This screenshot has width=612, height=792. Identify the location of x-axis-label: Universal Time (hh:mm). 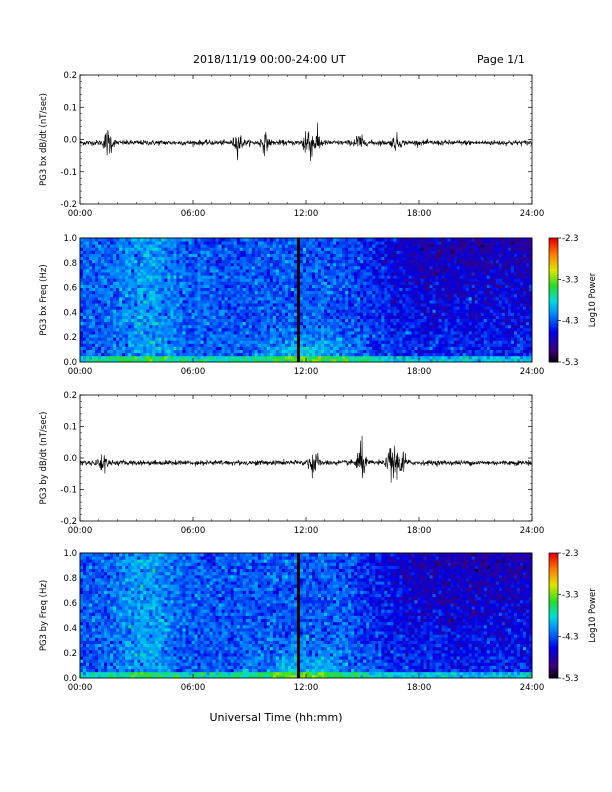
(276, 717).